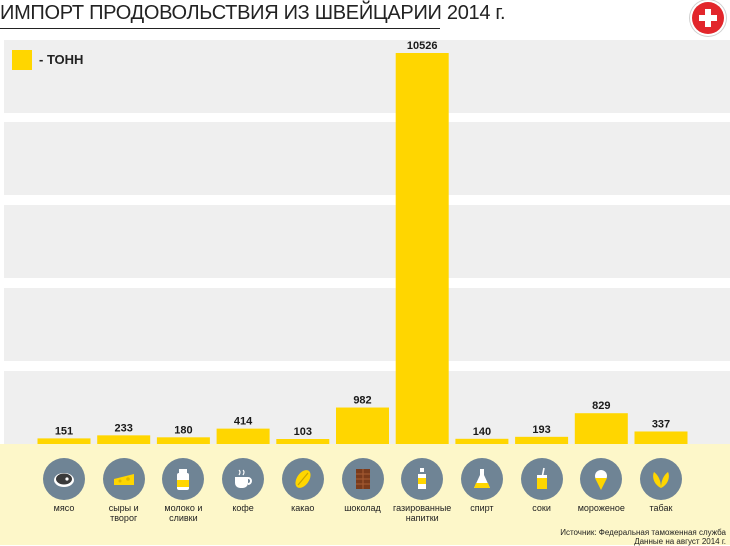 The width and height of the screenshot is (730, 546). I want to click on juice-icon, so click(541, 479).